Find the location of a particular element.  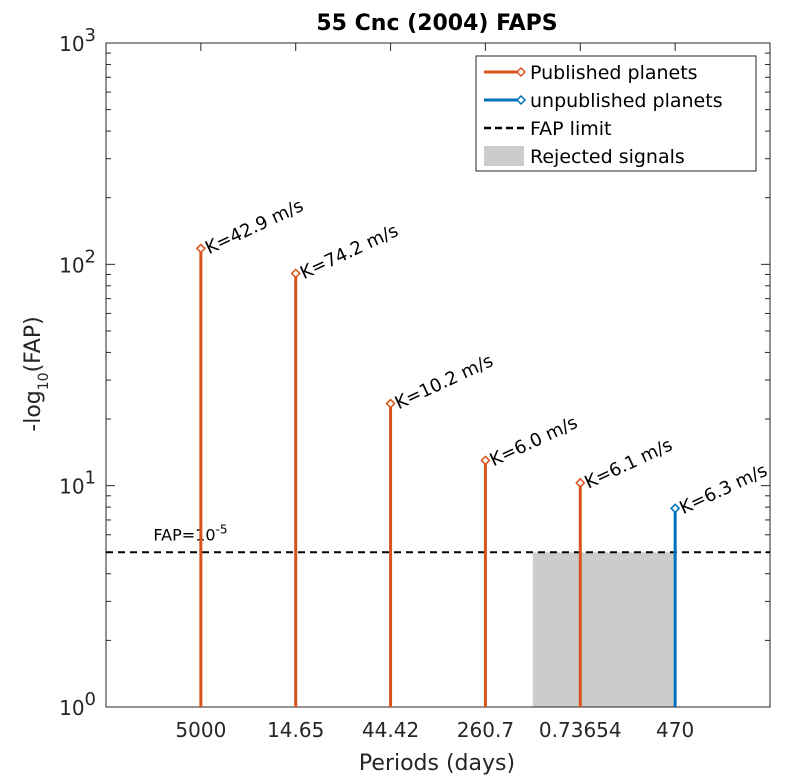

y-axis-label: -log10(FAP) is located at coordinates (36, 373).